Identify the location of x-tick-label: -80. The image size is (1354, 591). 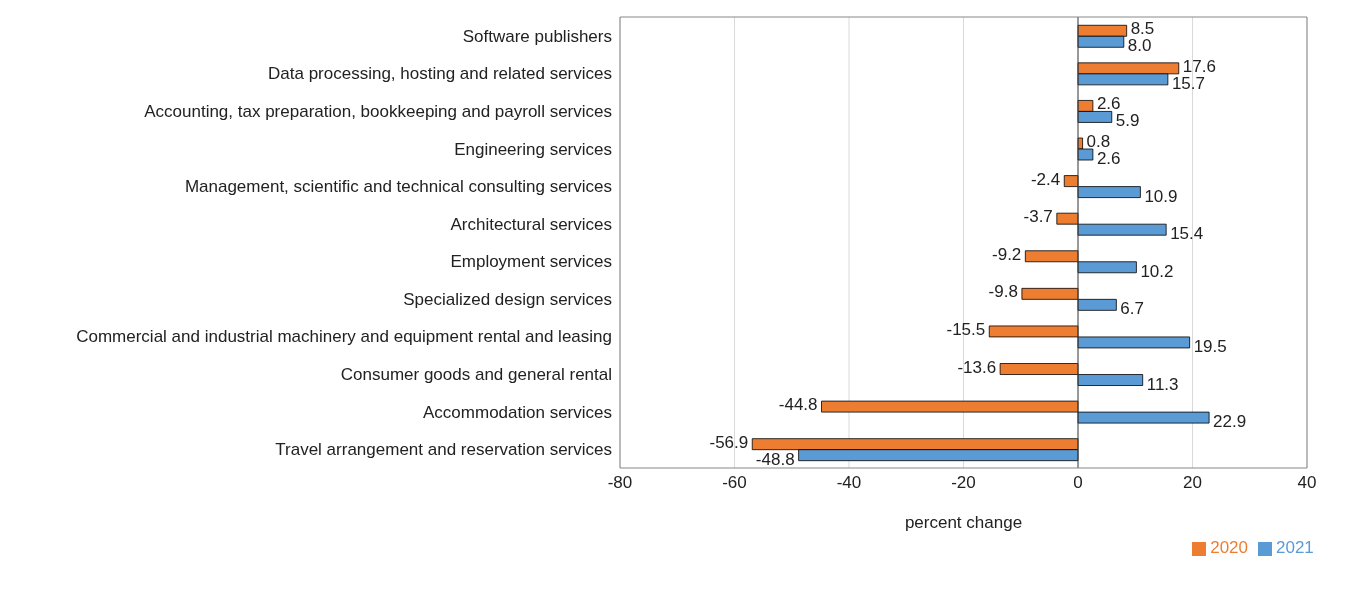
(620, 483).